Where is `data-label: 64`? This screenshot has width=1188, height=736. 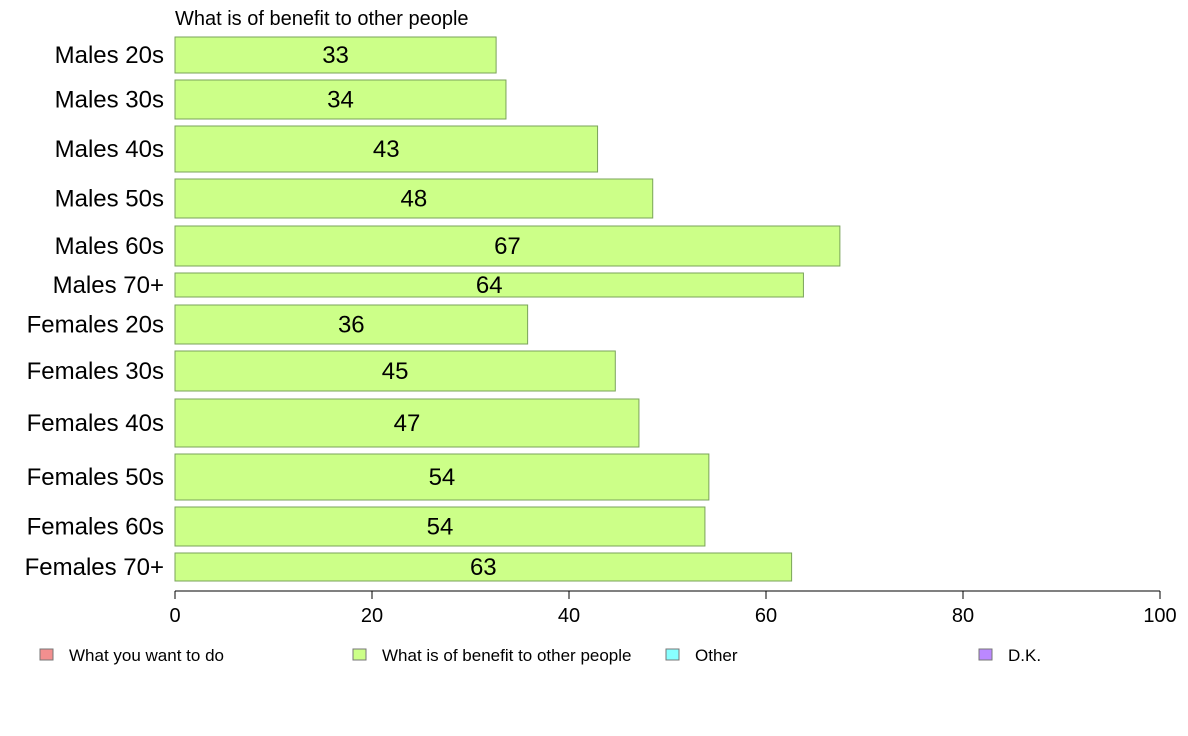
data-label: 64 is located at coordinates (489, 285).